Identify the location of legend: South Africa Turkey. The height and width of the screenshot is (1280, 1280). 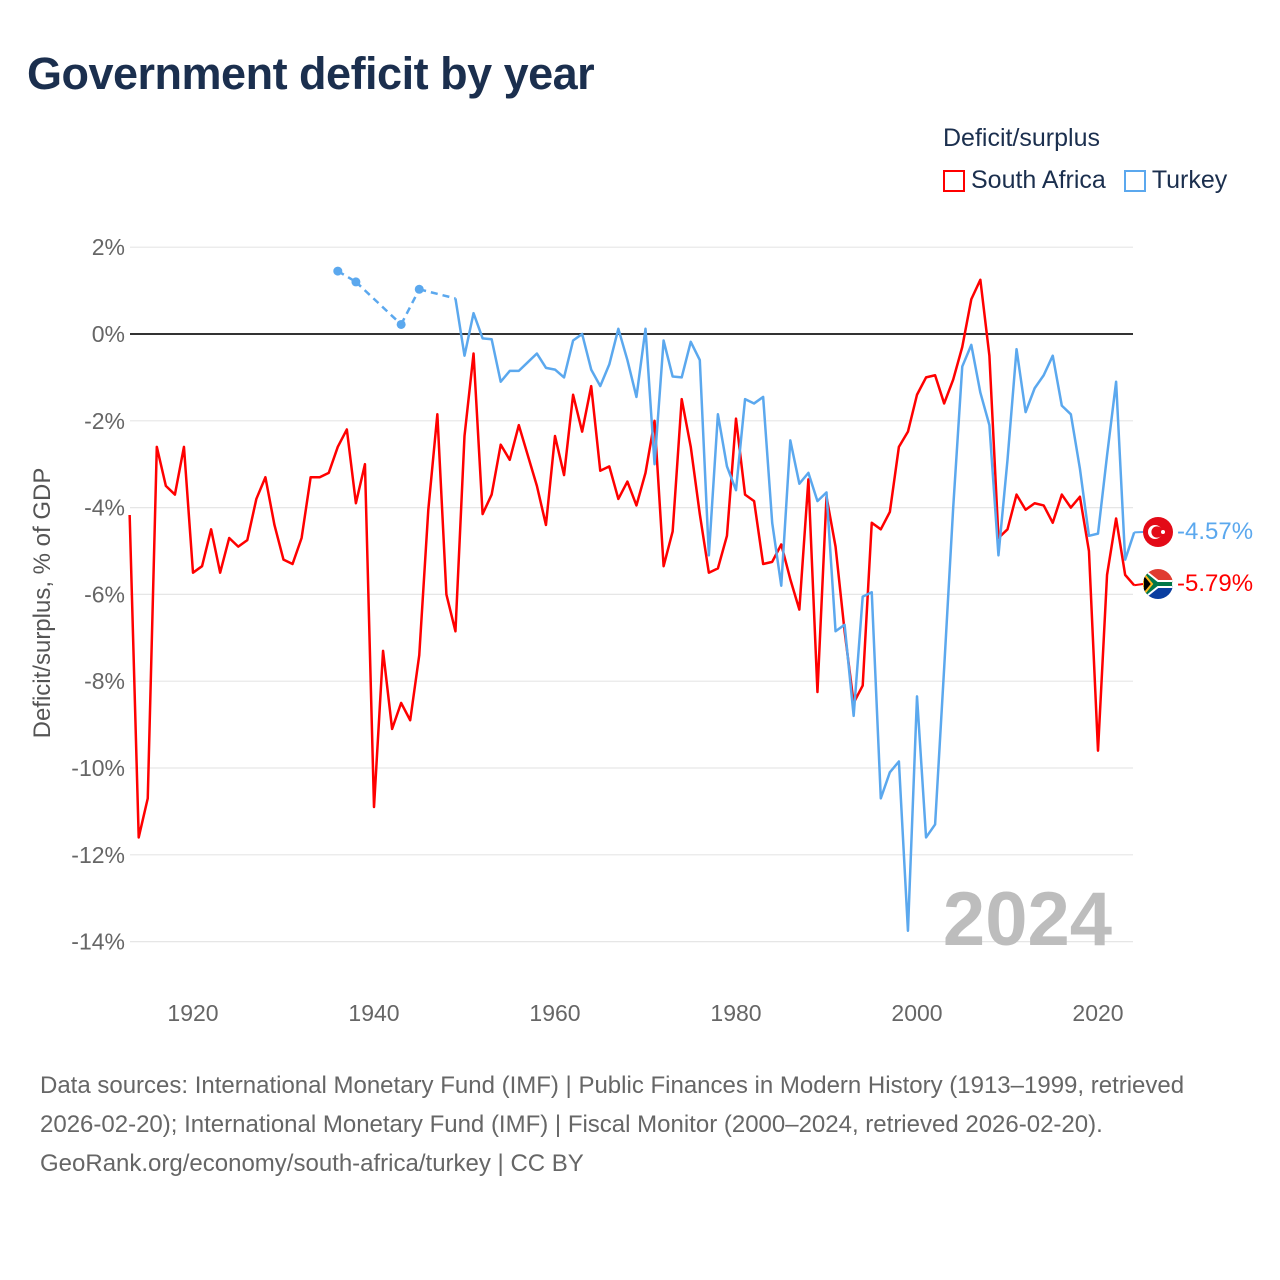
(1085, 180).